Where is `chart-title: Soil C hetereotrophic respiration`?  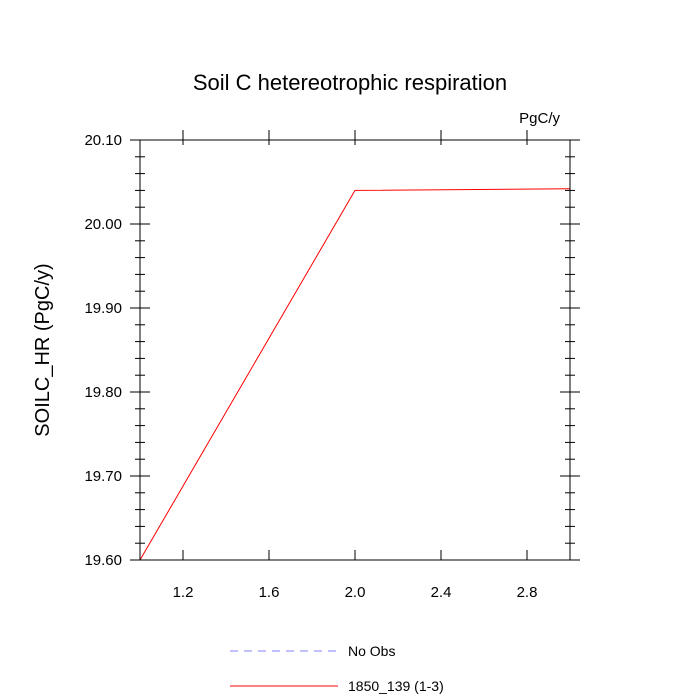
chart-title: Soil C hetereotrophic respiration is located at coordinates (350, 82).